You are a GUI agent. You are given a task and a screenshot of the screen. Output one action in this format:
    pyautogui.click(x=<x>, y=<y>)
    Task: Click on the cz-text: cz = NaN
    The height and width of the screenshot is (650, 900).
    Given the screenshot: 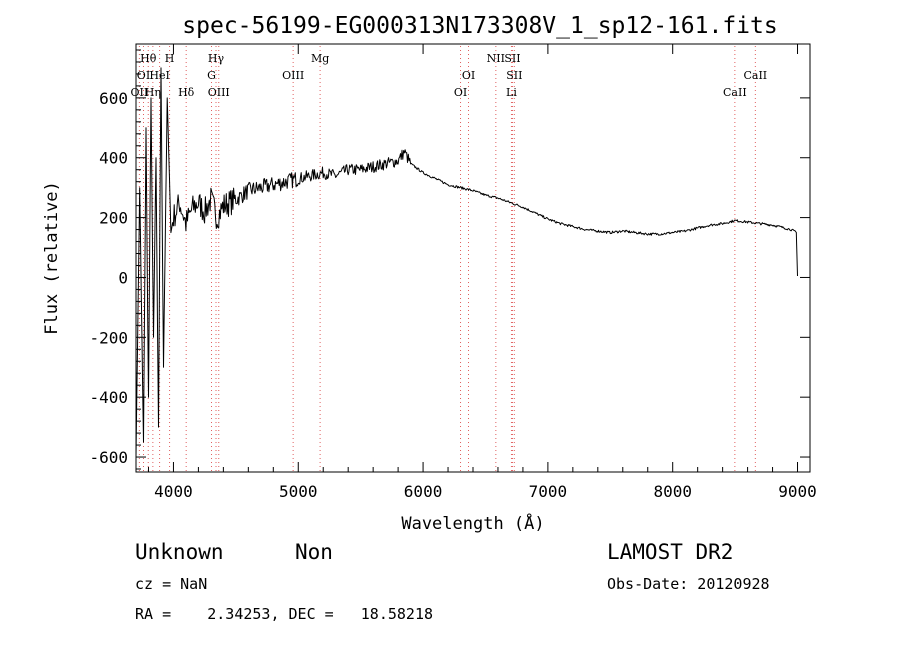 What is the action you would take?
    pyautogui.click(x=171, y=584)
    